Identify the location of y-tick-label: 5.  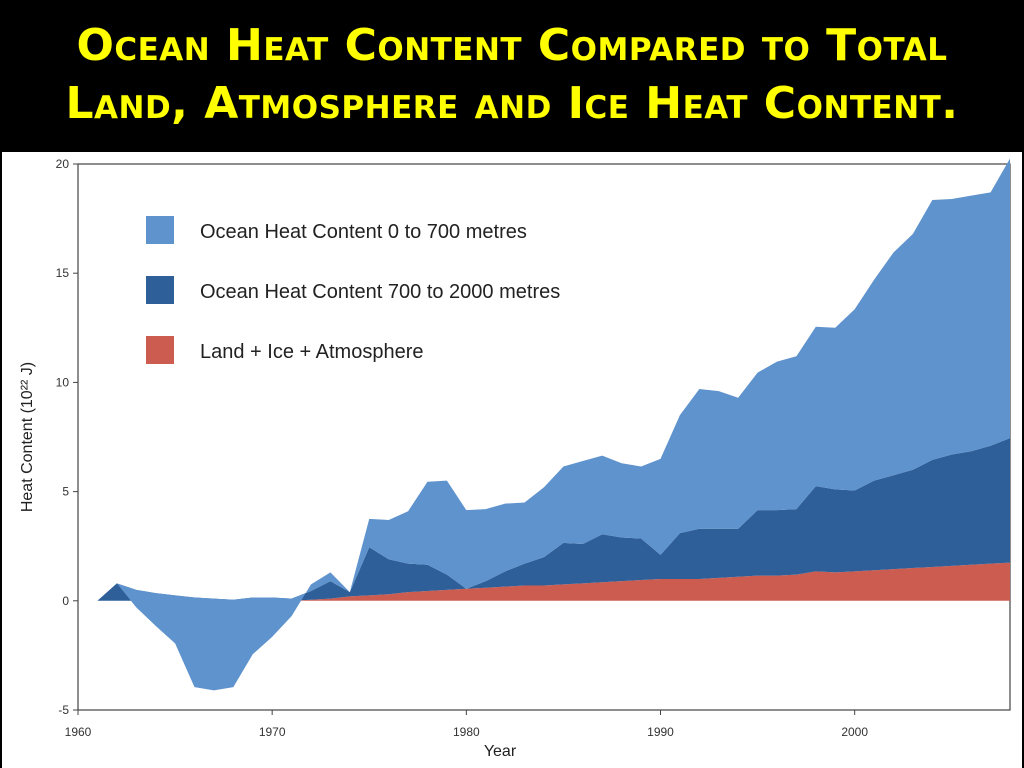
(65, 492).